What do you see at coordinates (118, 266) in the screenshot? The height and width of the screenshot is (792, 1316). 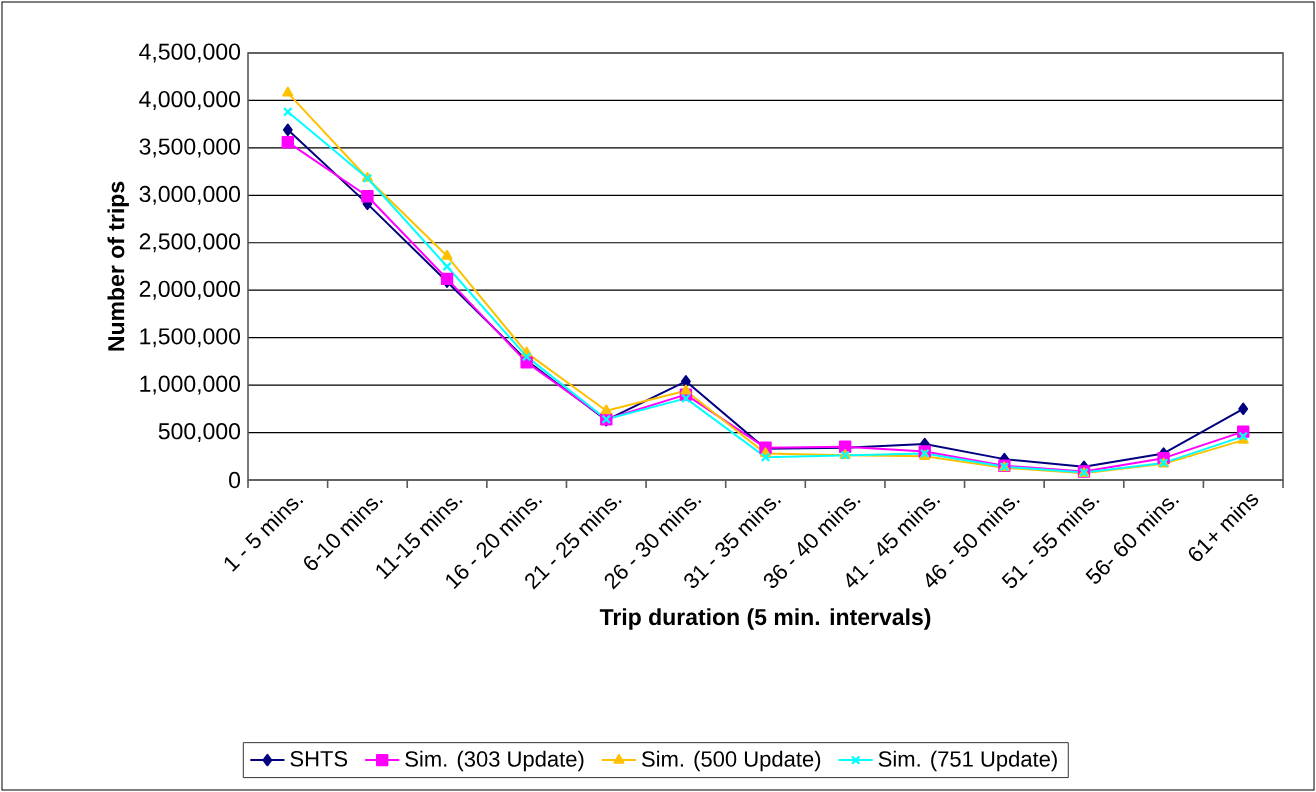 I see `y-axis-title: Number of trips` at bounding box center [118, 266].